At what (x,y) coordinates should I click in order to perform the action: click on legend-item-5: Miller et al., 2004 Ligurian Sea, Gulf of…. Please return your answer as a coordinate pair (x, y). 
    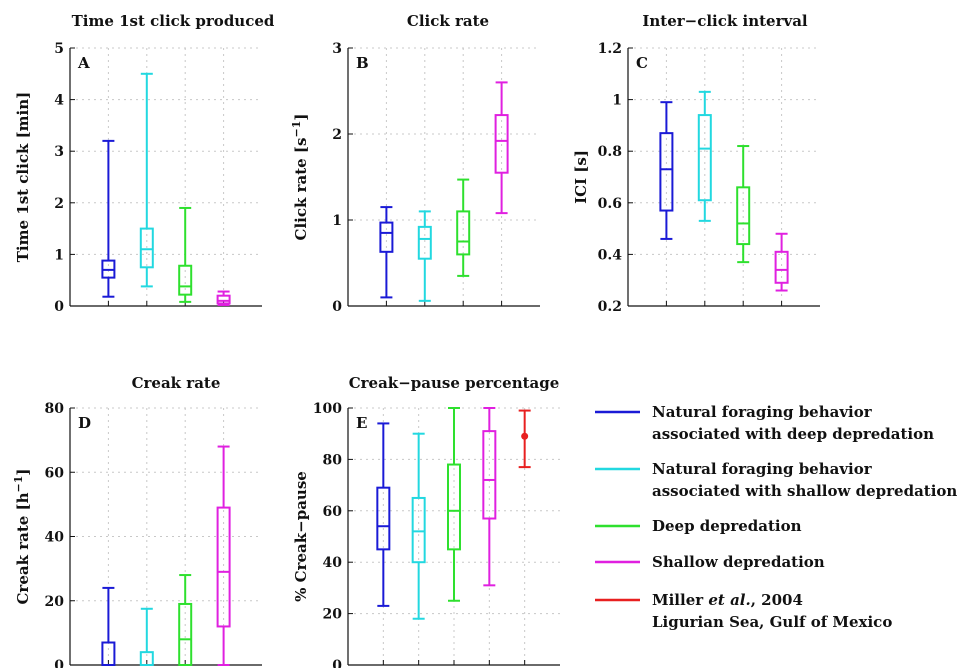
    Looking at the image, I should click on (743, 611).